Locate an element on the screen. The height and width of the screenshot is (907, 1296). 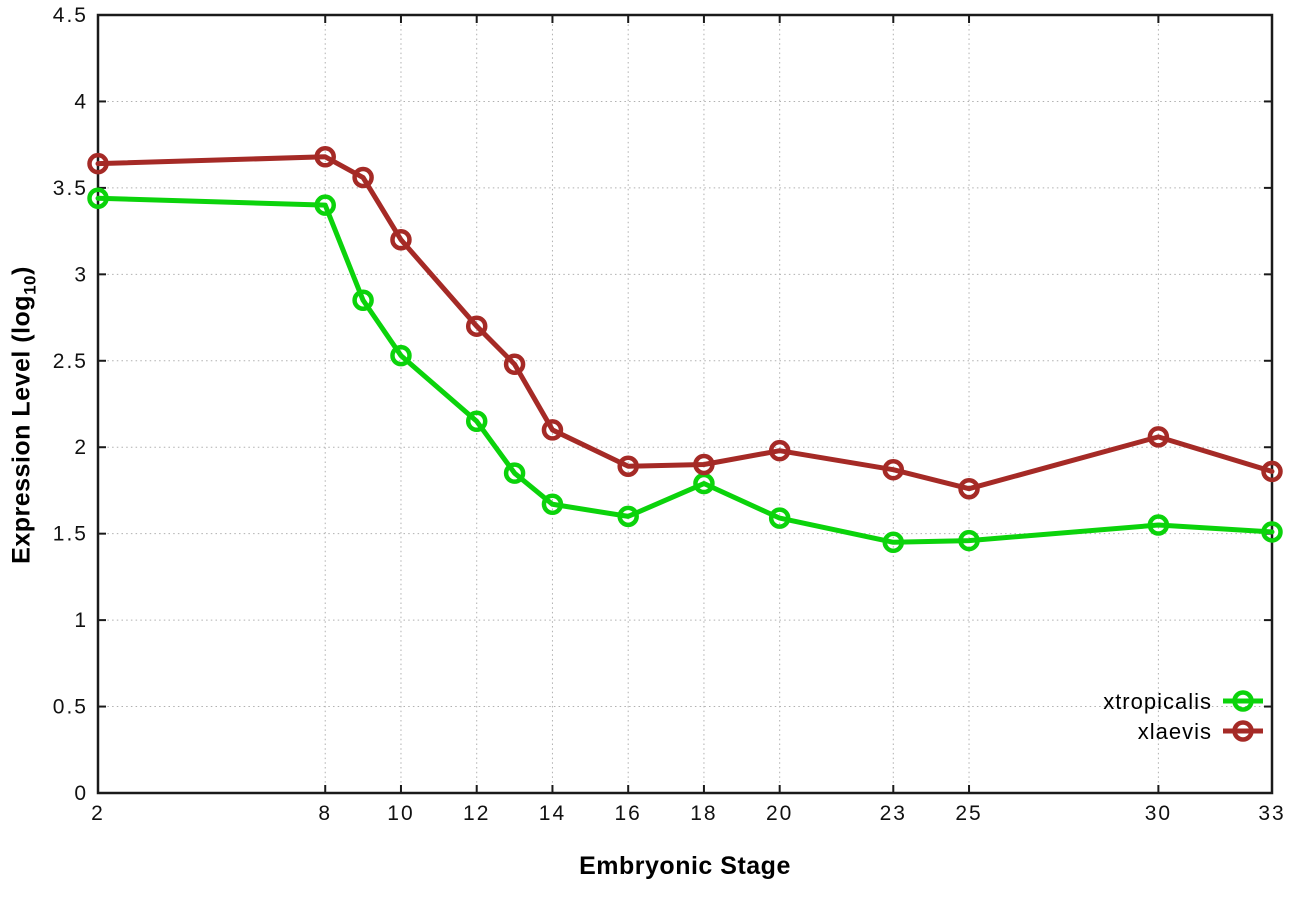
y-tick-label: 1.5 is located at coordinates (70, 534).